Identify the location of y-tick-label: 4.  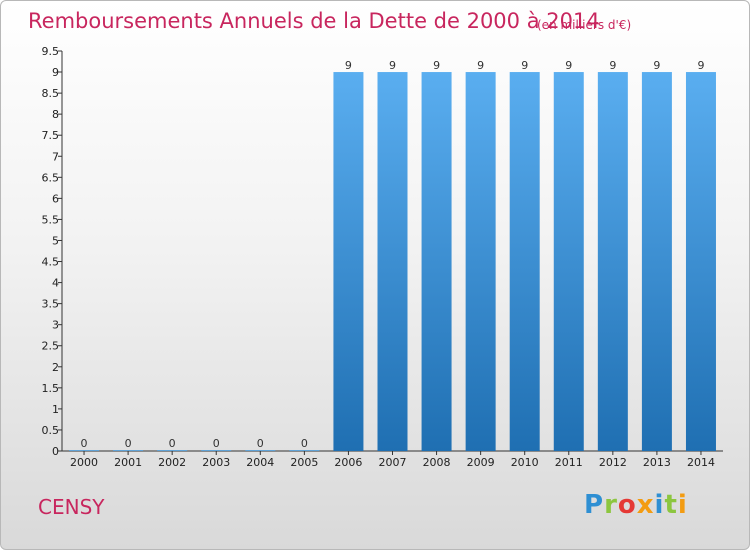
(55, 283).